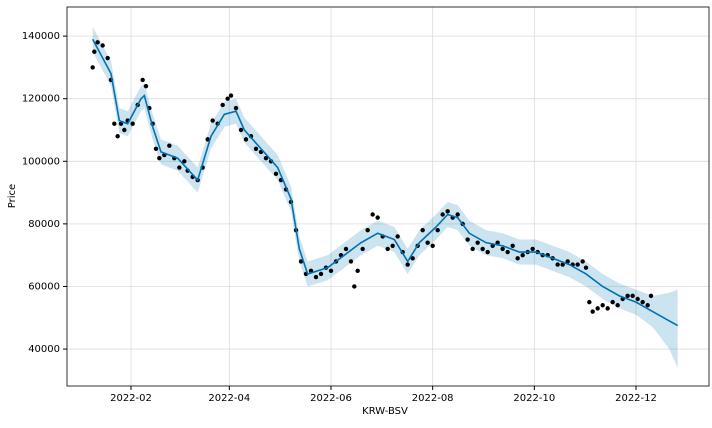  I want to click on y-tick-label: 60000, so click(44, 286).